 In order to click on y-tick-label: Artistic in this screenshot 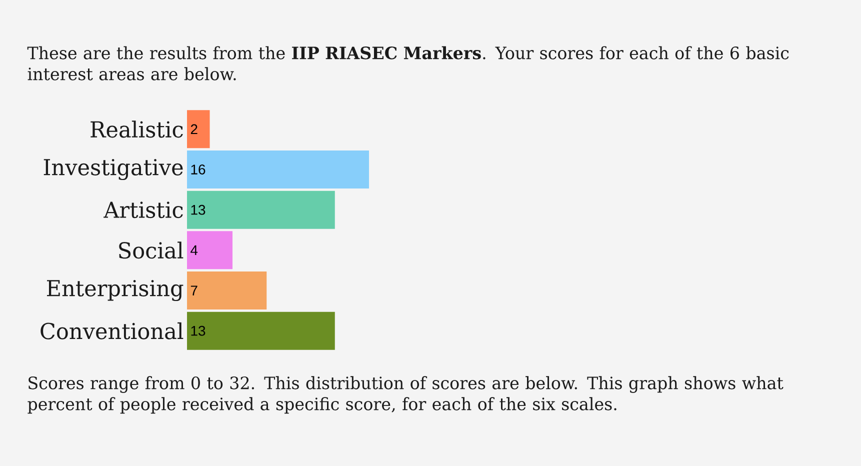, I will do `click(143, 210)`.